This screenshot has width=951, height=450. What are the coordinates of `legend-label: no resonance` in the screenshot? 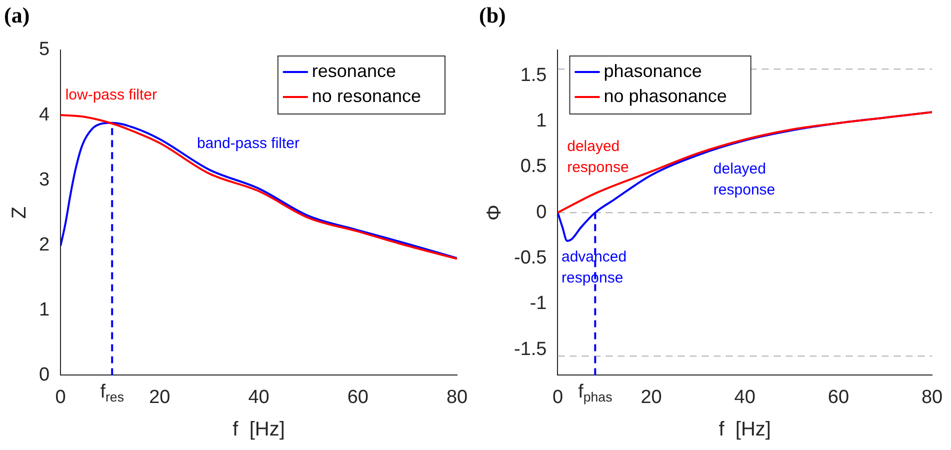 It's located at (367, 96).